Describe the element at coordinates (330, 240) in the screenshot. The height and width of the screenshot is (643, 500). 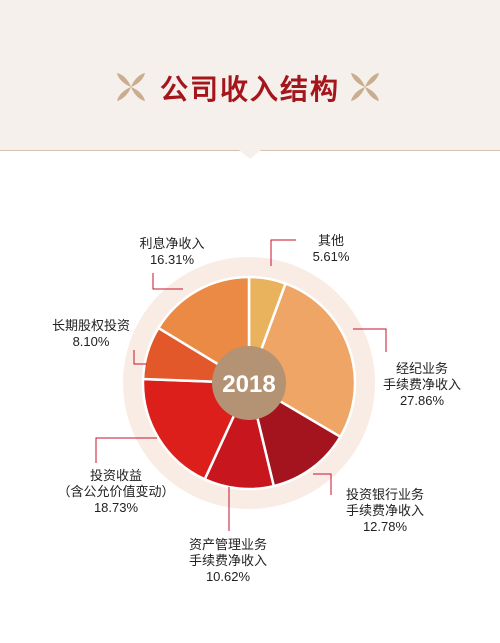
I see `slice-label-name: 其他` at that location.